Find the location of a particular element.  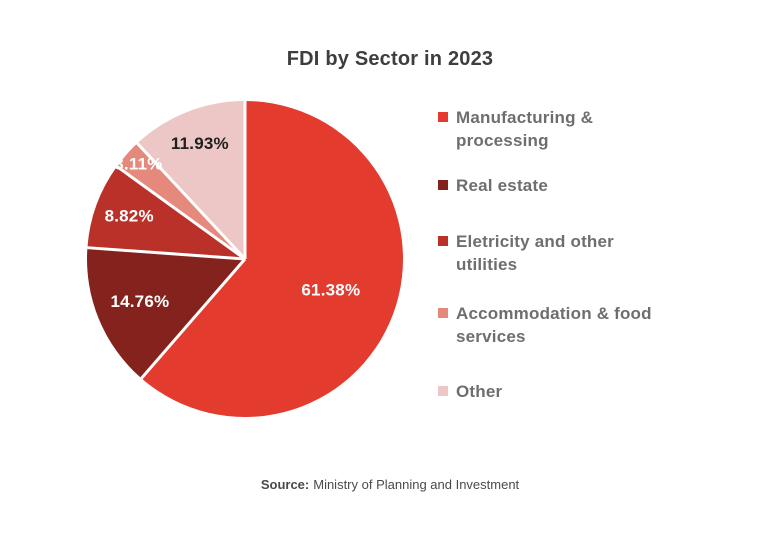

legend-item-accommodation-food-services: Accommodation & food services is located at coordinates (573, 325).